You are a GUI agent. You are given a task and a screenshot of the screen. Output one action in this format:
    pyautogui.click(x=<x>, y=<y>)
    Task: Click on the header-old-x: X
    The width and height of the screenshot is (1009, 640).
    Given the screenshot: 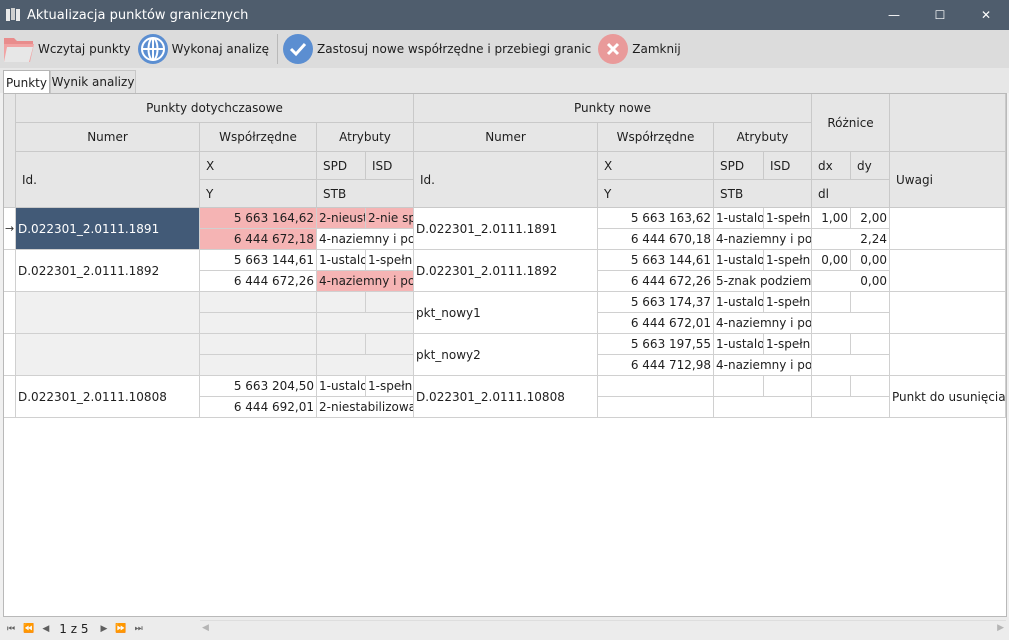 What is the action you would take?
    pyautogui.click(x=258, y=166)
    